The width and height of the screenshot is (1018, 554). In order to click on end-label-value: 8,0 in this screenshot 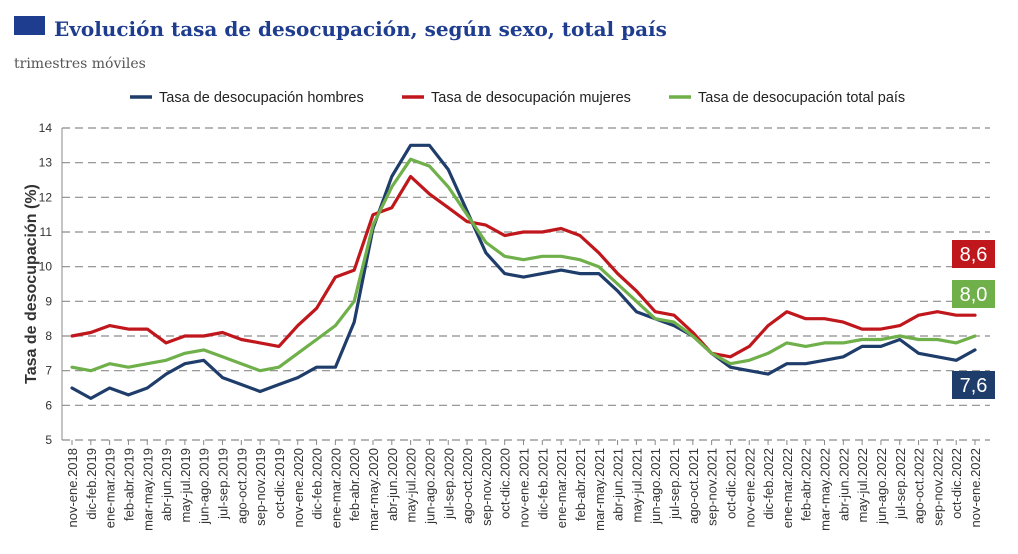, I will do `click(974, 295)`.